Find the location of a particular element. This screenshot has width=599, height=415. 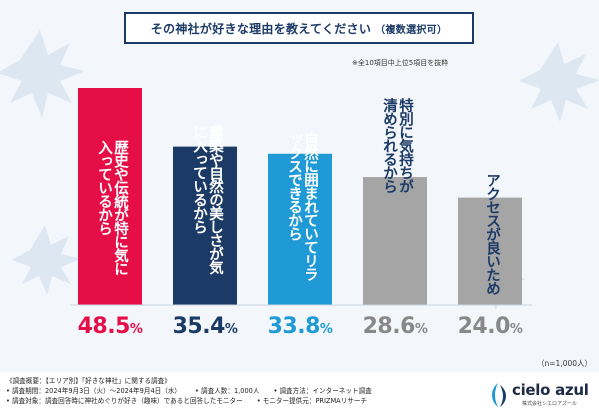

survey-period: • 調査期間：2024年9月3日（火）～2024年9月4日（水） is located at coordinates (94, 391).